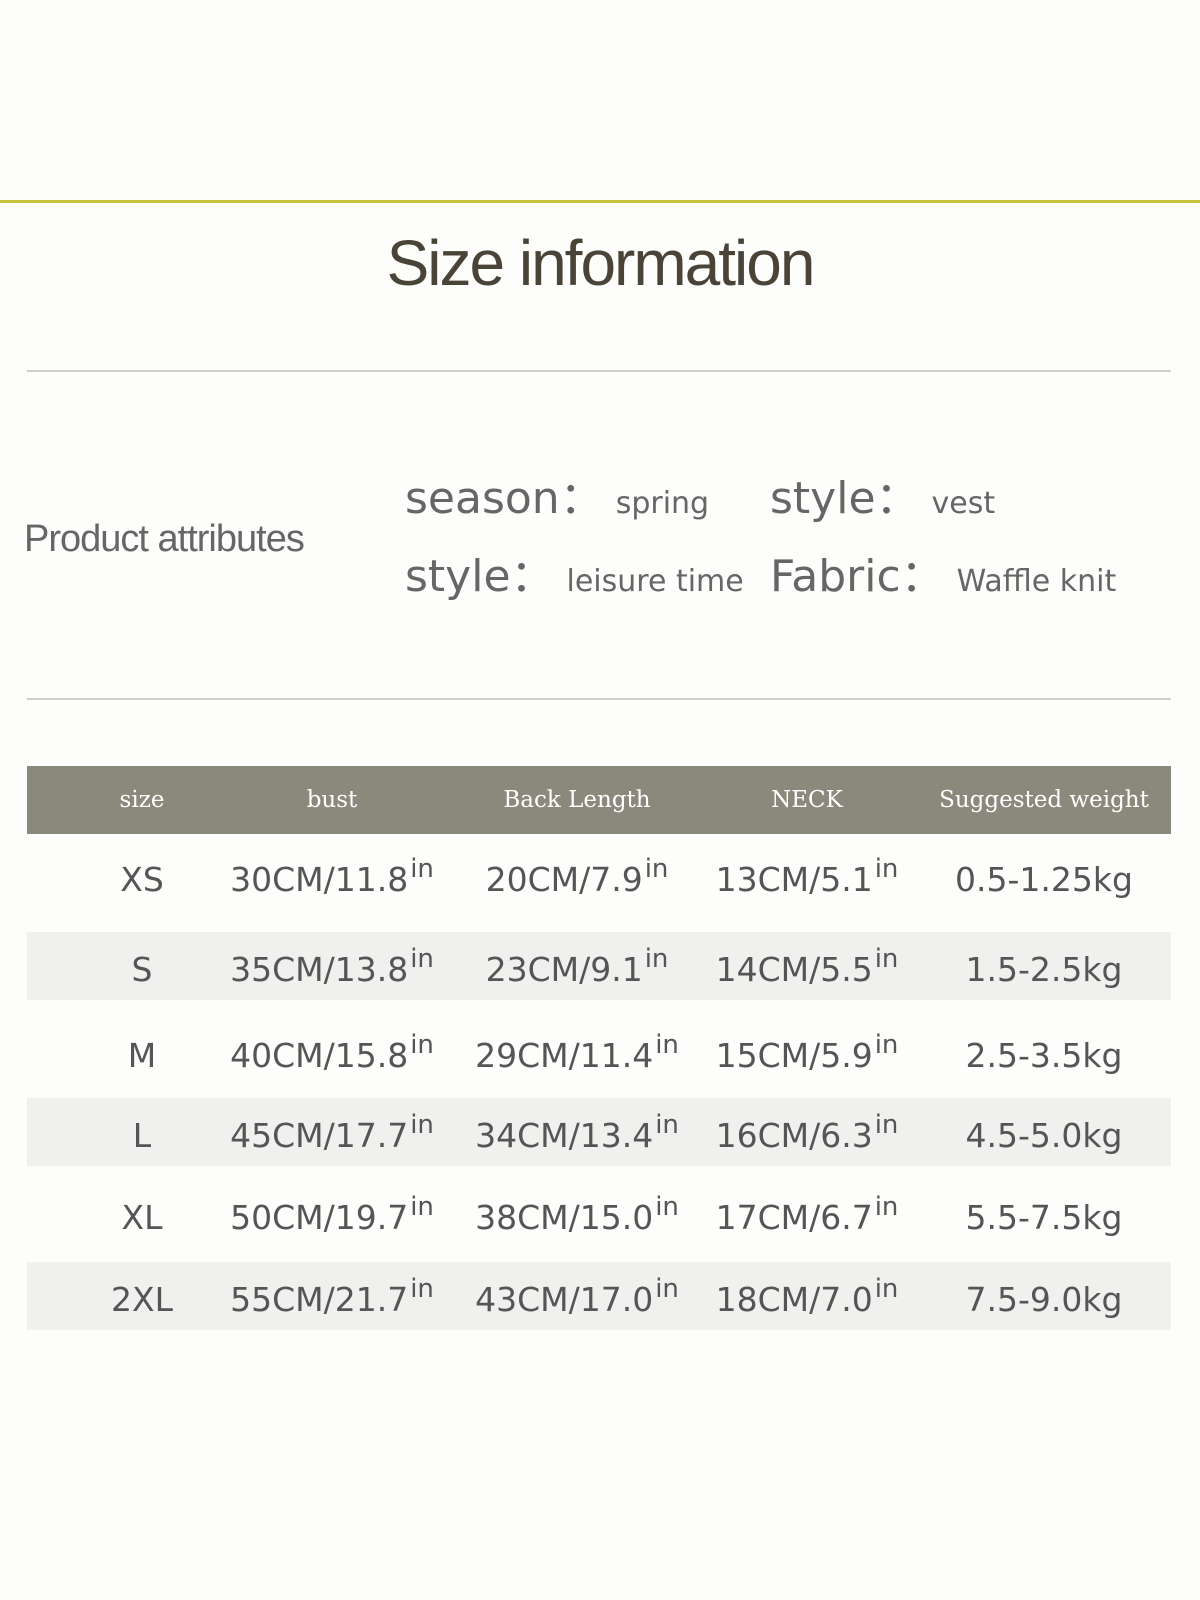 This screenshot has height=1600, width=1200. What do you see at coordinates (1044, 1052) in the screenshot?
I see `table-cell: 2.5-3.5kg` at bounding box center [1044, 1052].